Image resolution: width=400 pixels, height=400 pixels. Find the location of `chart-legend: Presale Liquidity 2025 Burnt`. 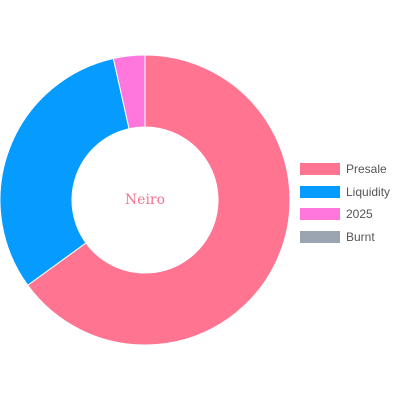

chart-legend: Presale Liquidity 2025 Burnt is located at coordinates (345, 203).